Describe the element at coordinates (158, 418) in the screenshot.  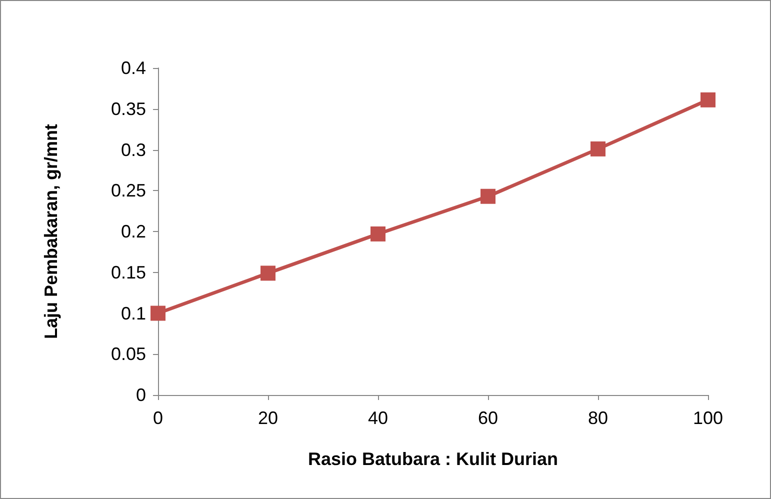
I see `x-tick-label: 0` at that location.